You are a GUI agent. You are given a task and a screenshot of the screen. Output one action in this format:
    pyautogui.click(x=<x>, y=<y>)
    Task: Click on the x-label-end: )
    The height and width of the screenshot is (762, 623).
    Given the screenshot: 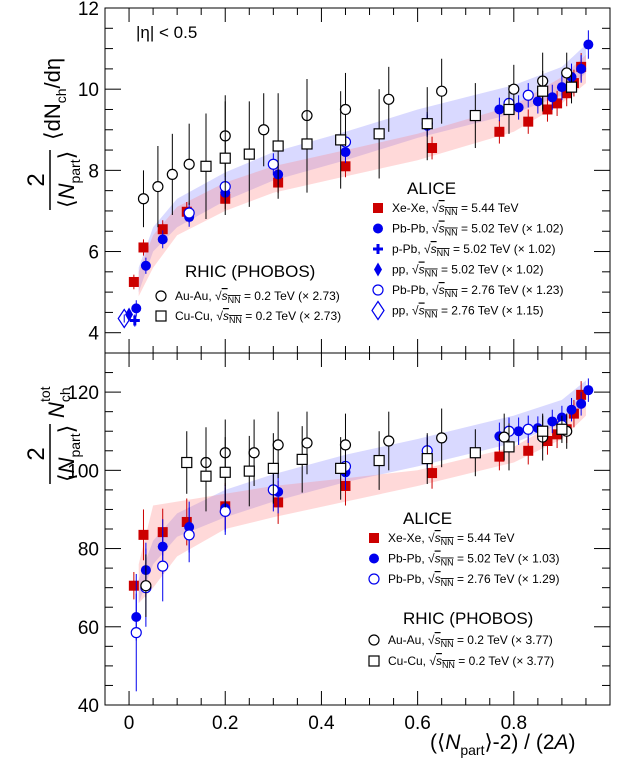 What is the action you would take?
    pyautogui.click(x=572, y=742)
    